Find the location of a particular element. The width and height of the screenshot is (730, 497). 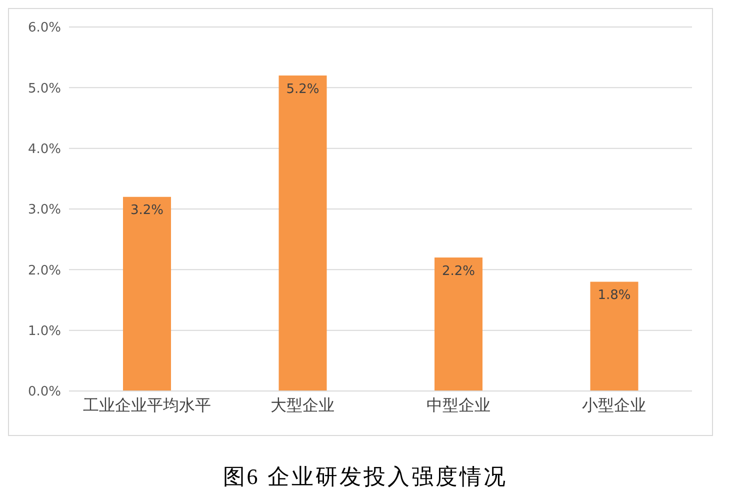

x-tick-label: 大型企业 is located at coordinates (302, 404).